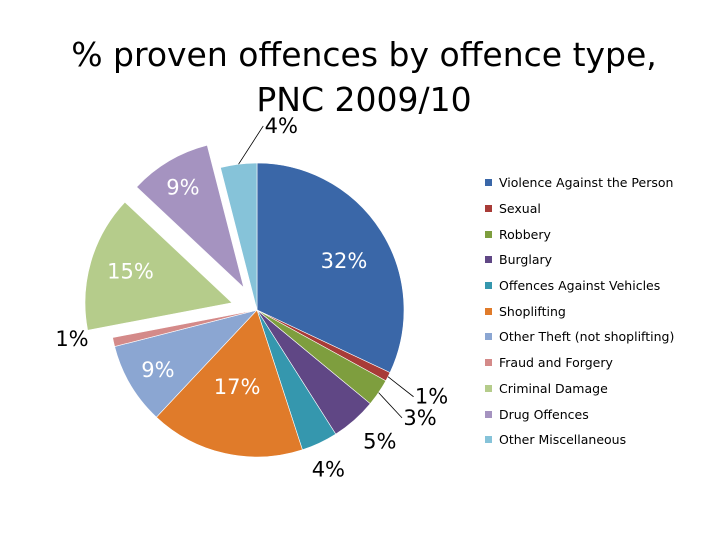  Describe the element at coordinates (281, 126) in the screenshot. I see `data-label-other-miscellaneous: 4%` at that location.